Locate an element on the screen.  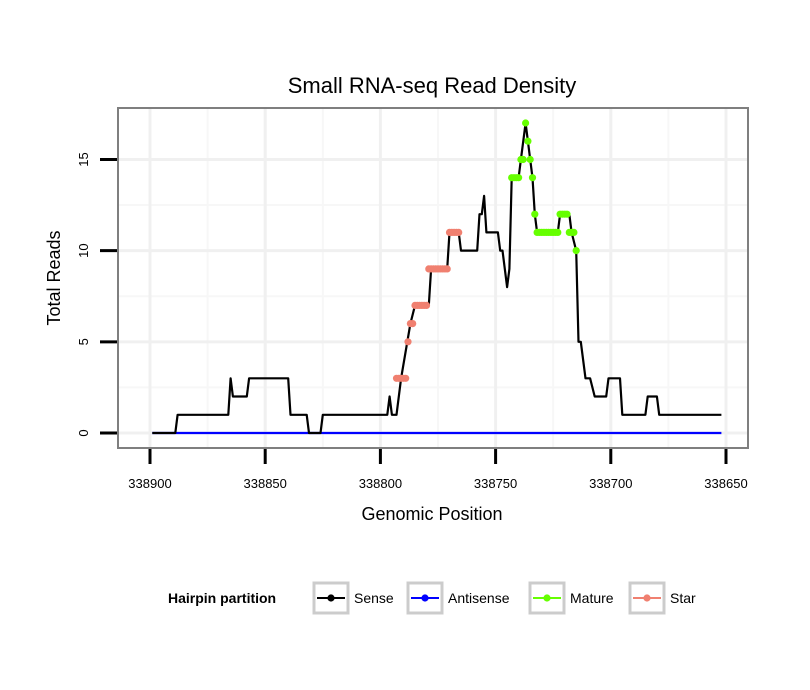
legend-item-star: Star is located at coordinates (662, 598).